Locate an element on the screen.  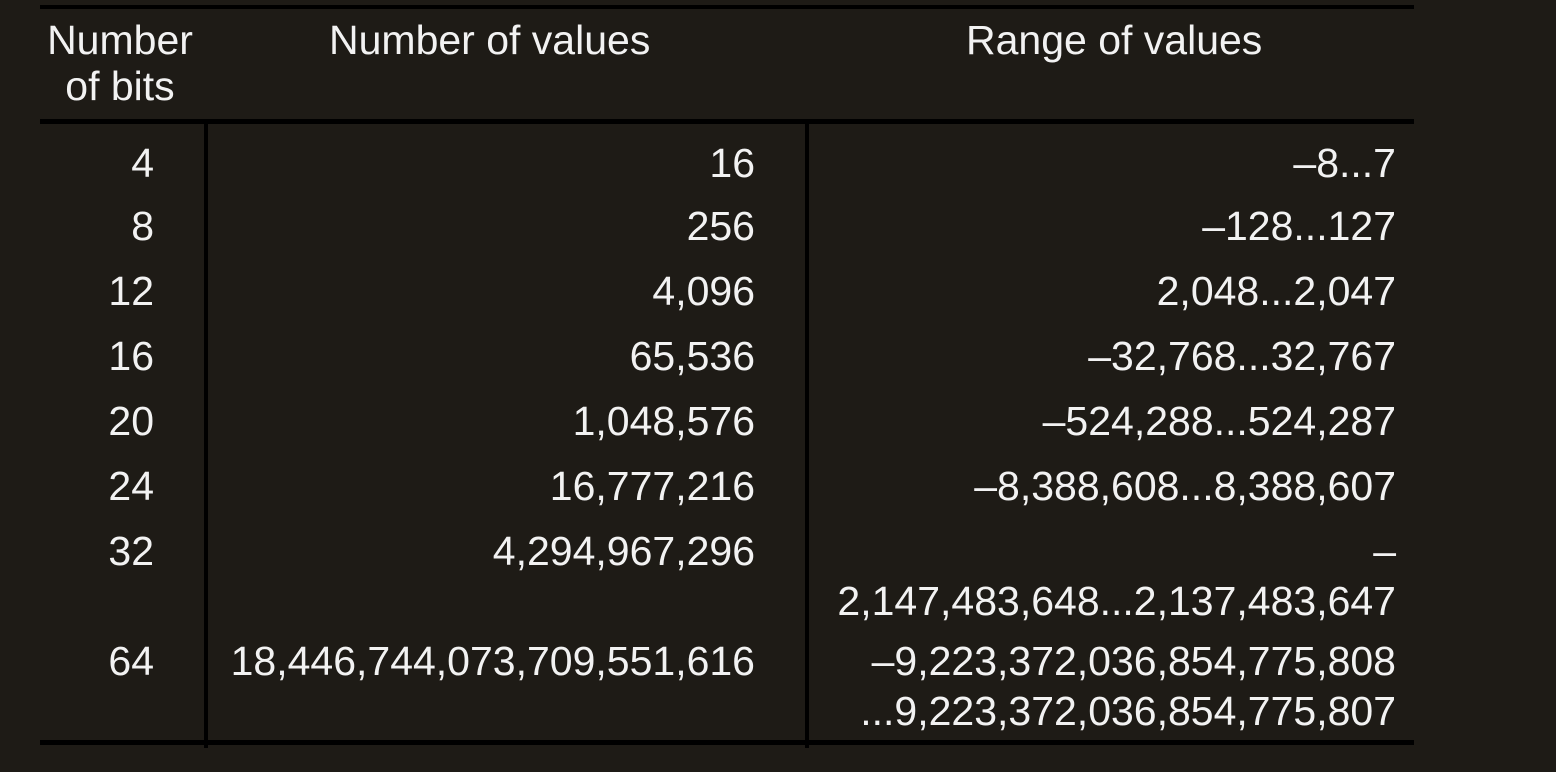
cell-range-of-values: –32,768...32,767 is located at coordinates (1109, 363).